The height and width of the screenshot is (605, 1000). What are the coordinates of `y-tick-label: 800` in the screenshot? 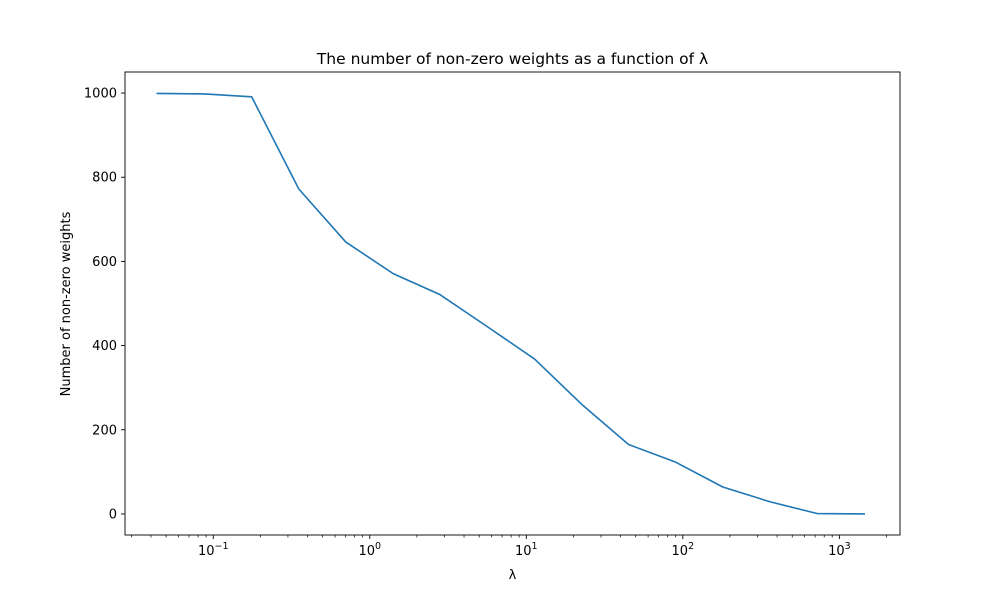 It's located at (104, 178).